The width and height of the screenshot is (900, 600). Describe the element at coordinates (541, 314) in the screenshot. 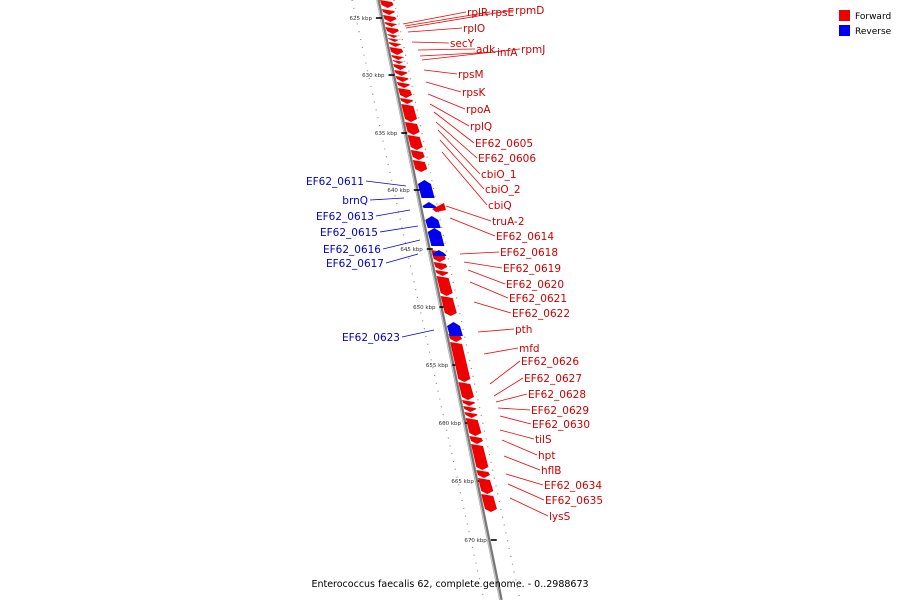

I see `gene-label-ef62-0622: EF62_0622` at that location.